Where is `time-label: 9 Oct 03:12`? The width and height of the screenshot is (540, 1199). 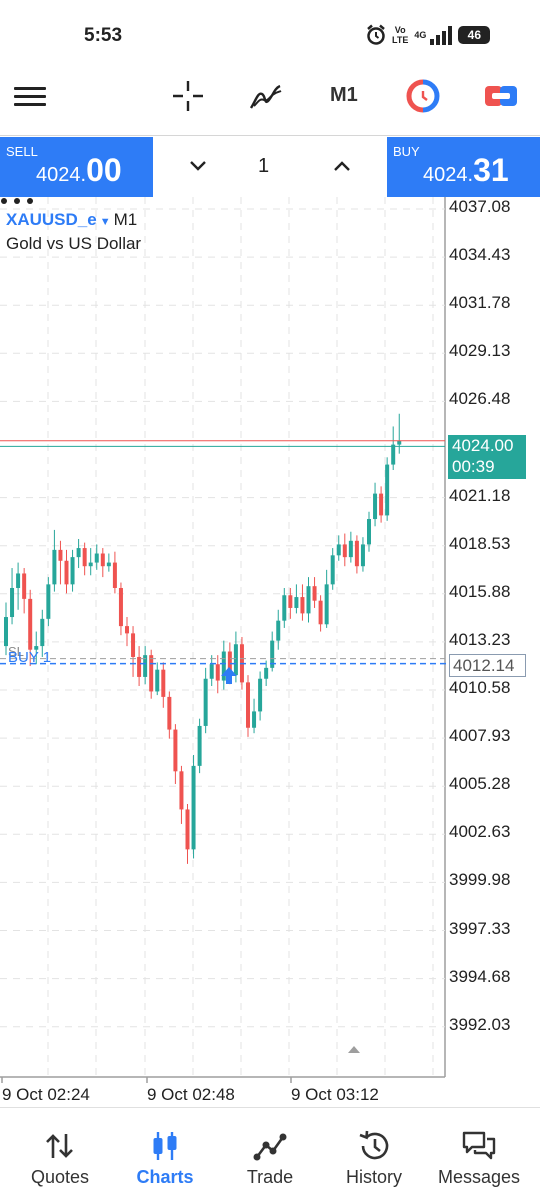
time-label: 9 Oct 03:12 is located at coordinates (335, 1094).